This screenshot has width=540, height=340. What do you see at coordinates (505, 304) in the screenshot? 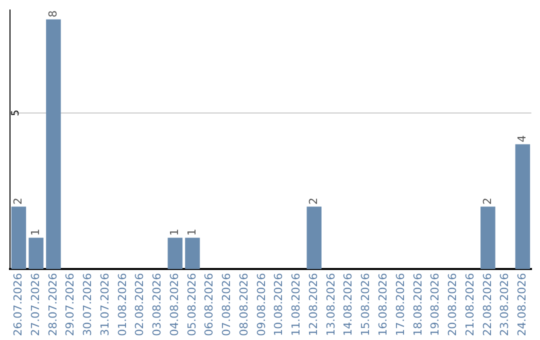
I see `x-tick-label: 23.08.2026` at bounding box center [505, 304].